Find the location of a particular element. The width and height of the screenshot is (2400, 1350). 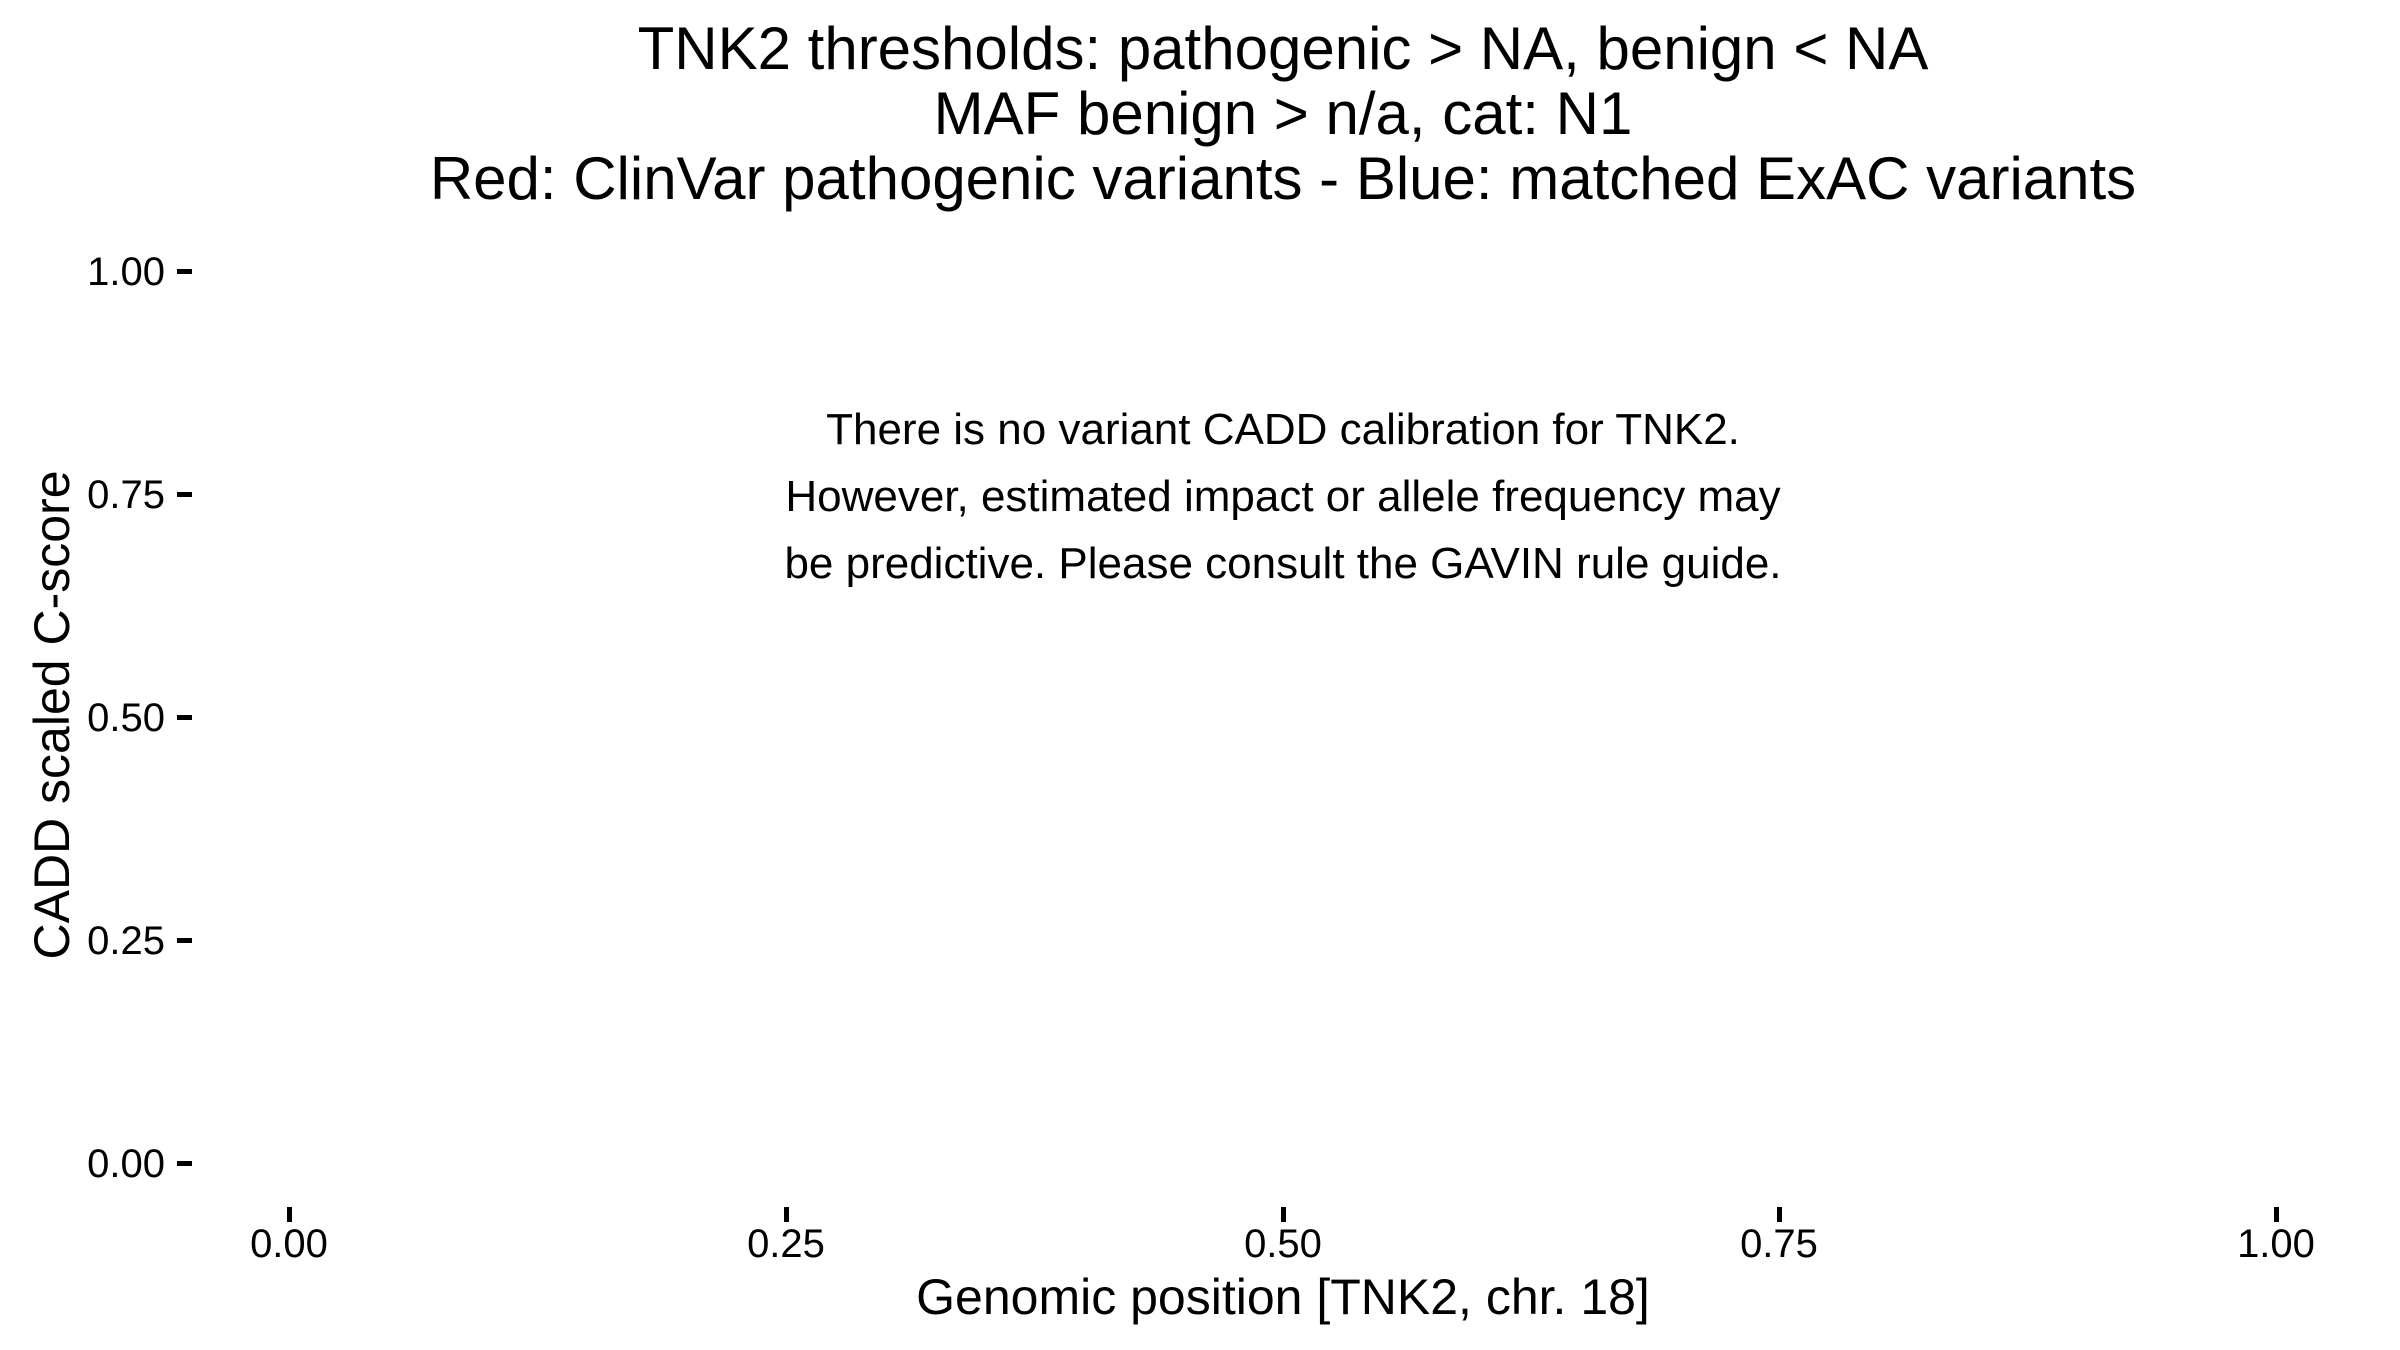

y-tick-mark-0.25 is located at coordinates (184, 940).